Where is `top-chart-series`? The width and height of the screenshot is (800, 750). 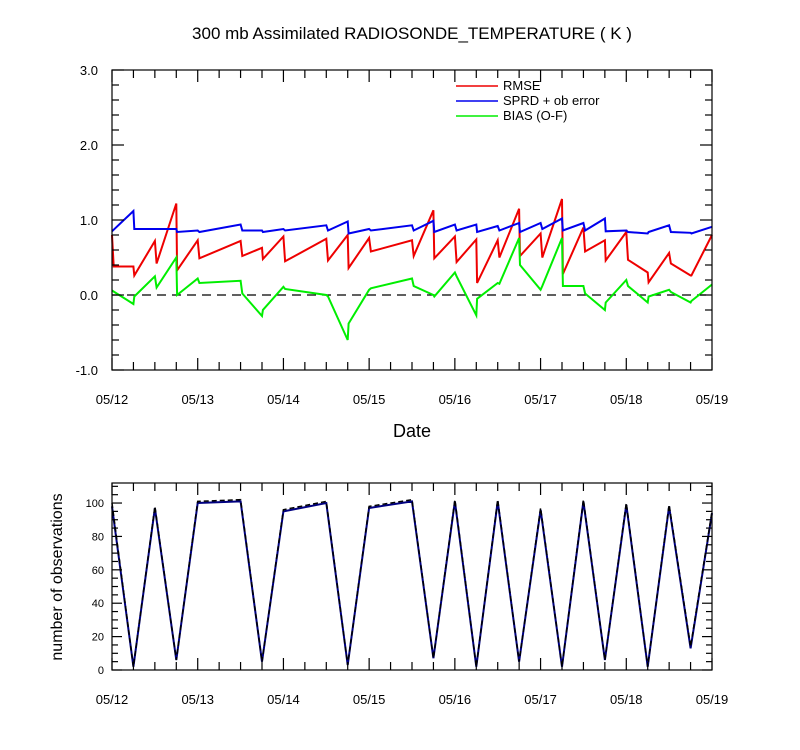
top-chart-series is located at coordinates (412, 269).